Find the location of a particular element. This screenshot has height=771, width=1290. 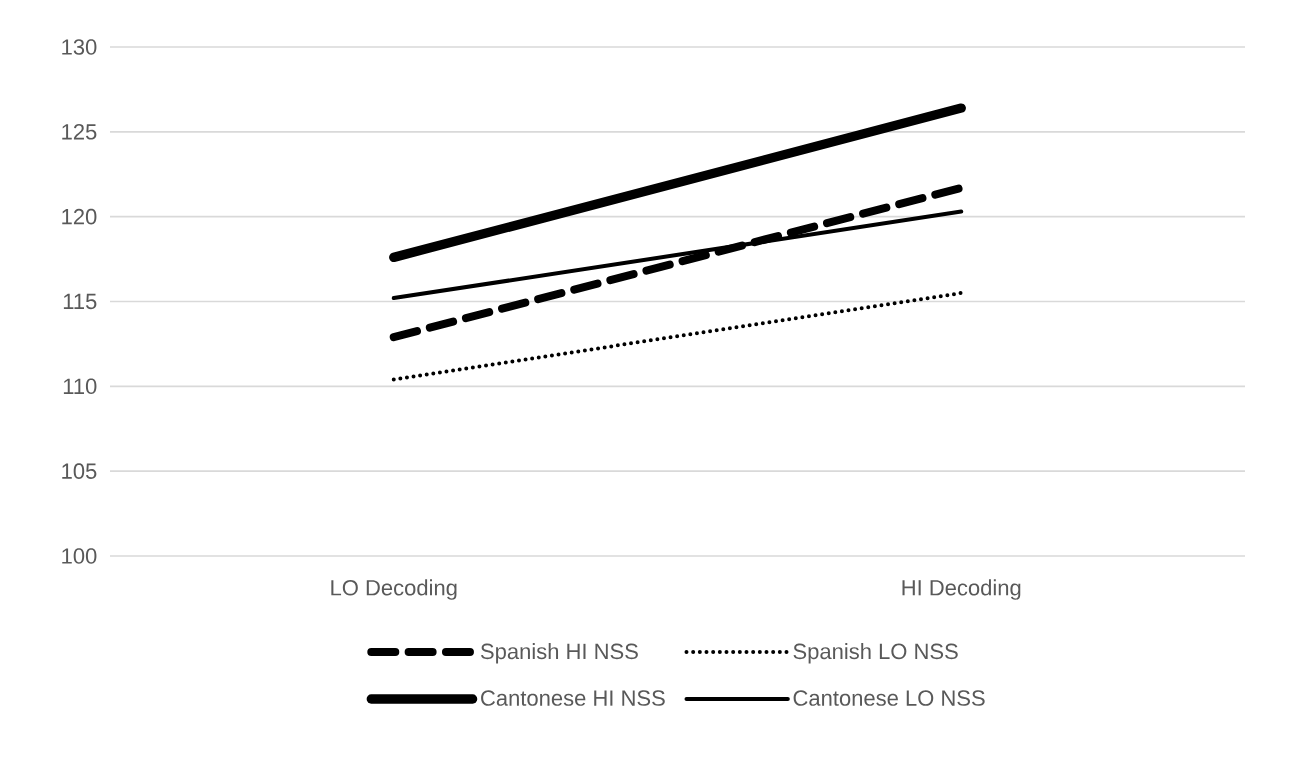

legend-label: Cantonese HI NSS is located at coordinates (573, 698).